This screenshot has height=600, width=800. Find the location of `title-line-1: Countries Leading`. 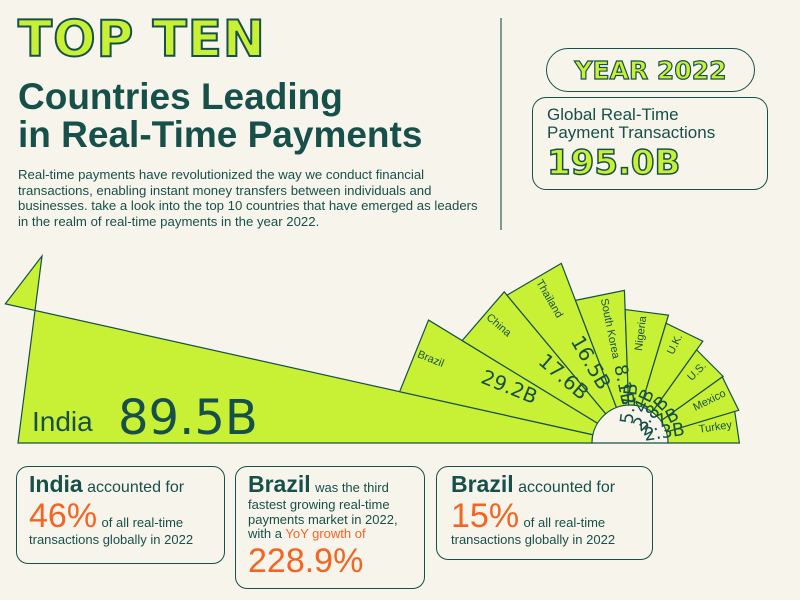

title-line-1: Countries Leading is located at coordinates (180, 96).